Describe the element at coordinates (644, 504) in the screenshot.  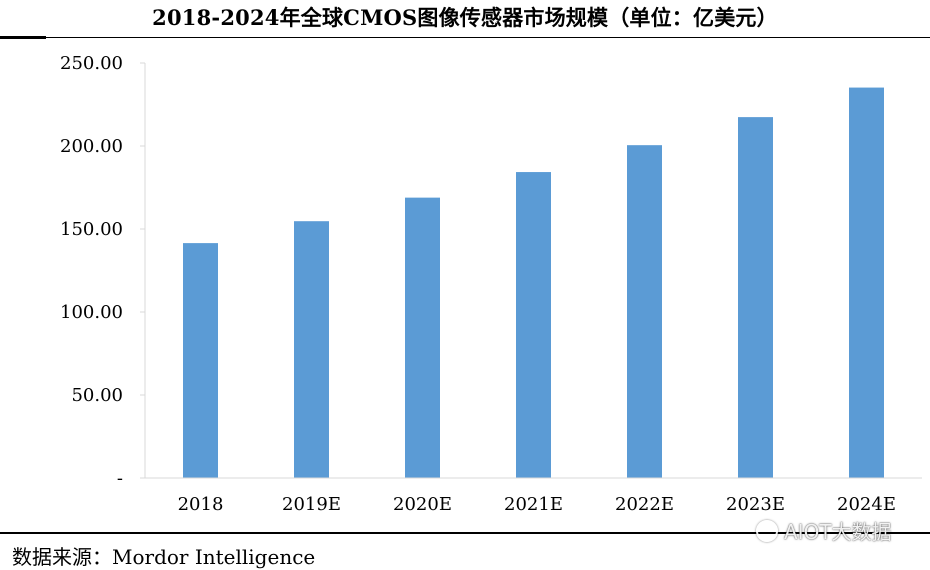
I see `x-tick-label: 2022E` at that location.